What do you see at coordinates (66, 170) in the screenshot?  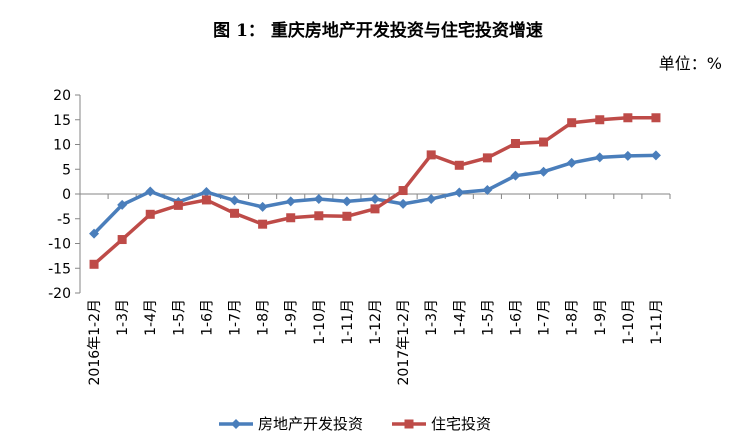 I see `y-tick-label: 5` at bounding box center [66, 170].